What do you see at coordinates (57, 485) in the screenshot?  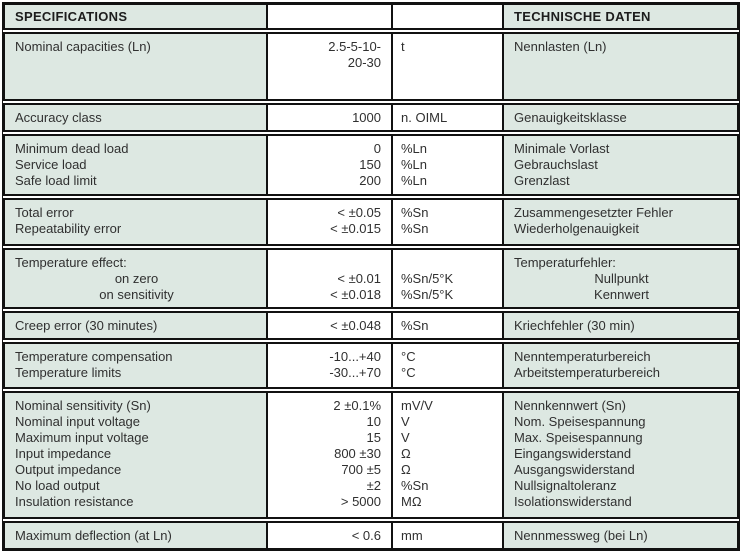 I see `spec-label: No load output` at bounding box center [57, 485].